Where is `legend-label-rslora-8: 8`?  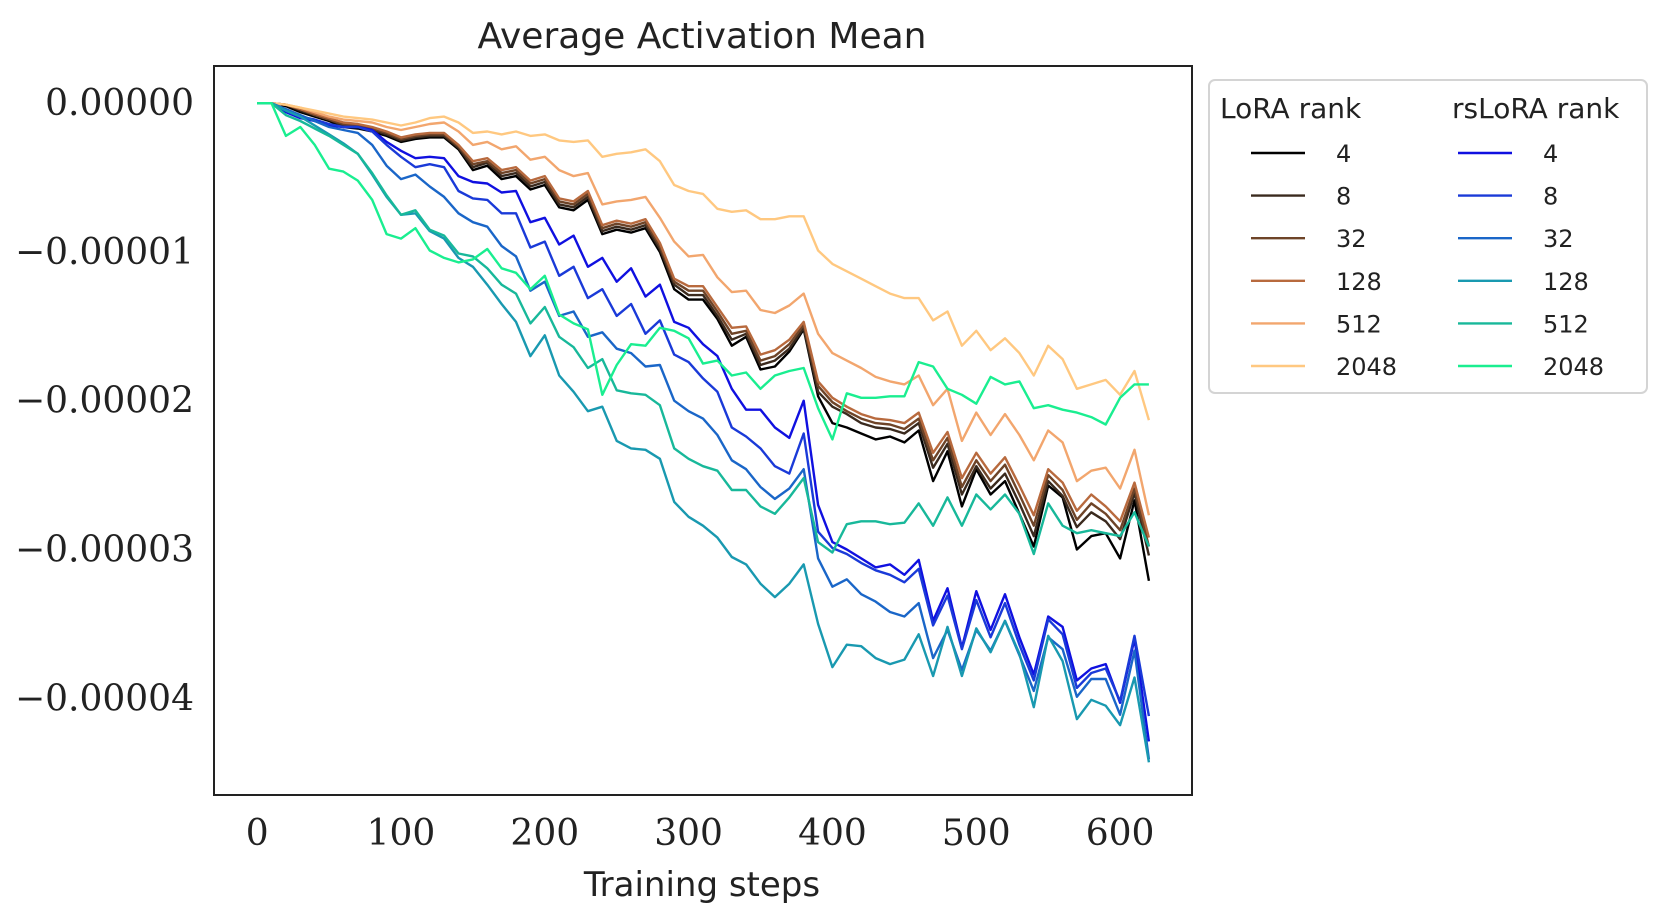 legend-label-rslora-8: 8 is located at coordinates (1550, 197).